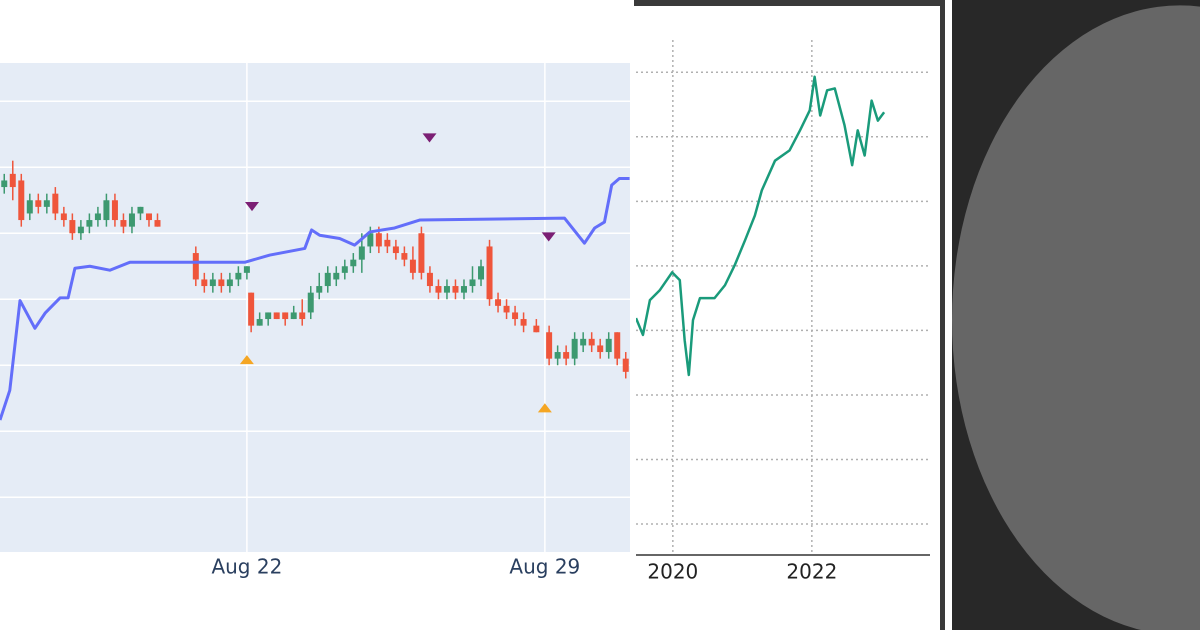  I want to click on x-tick-label: Aug 29, so click(544, 567).